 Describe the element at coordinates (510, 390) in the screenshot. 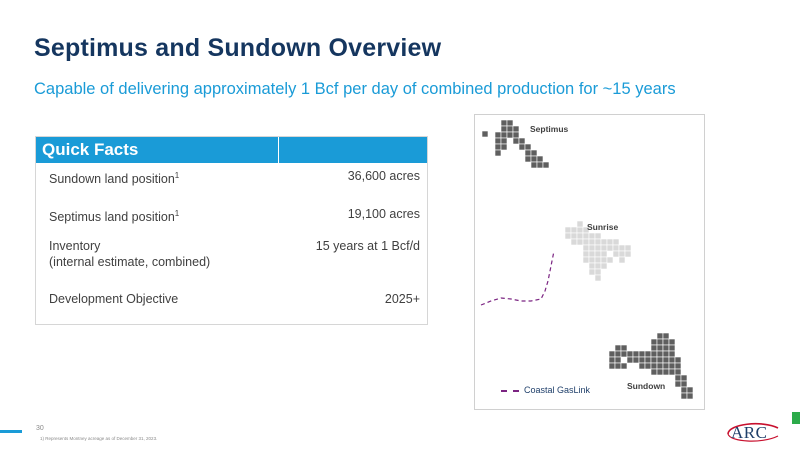

I see `pipeline-legend-icon` at that location.